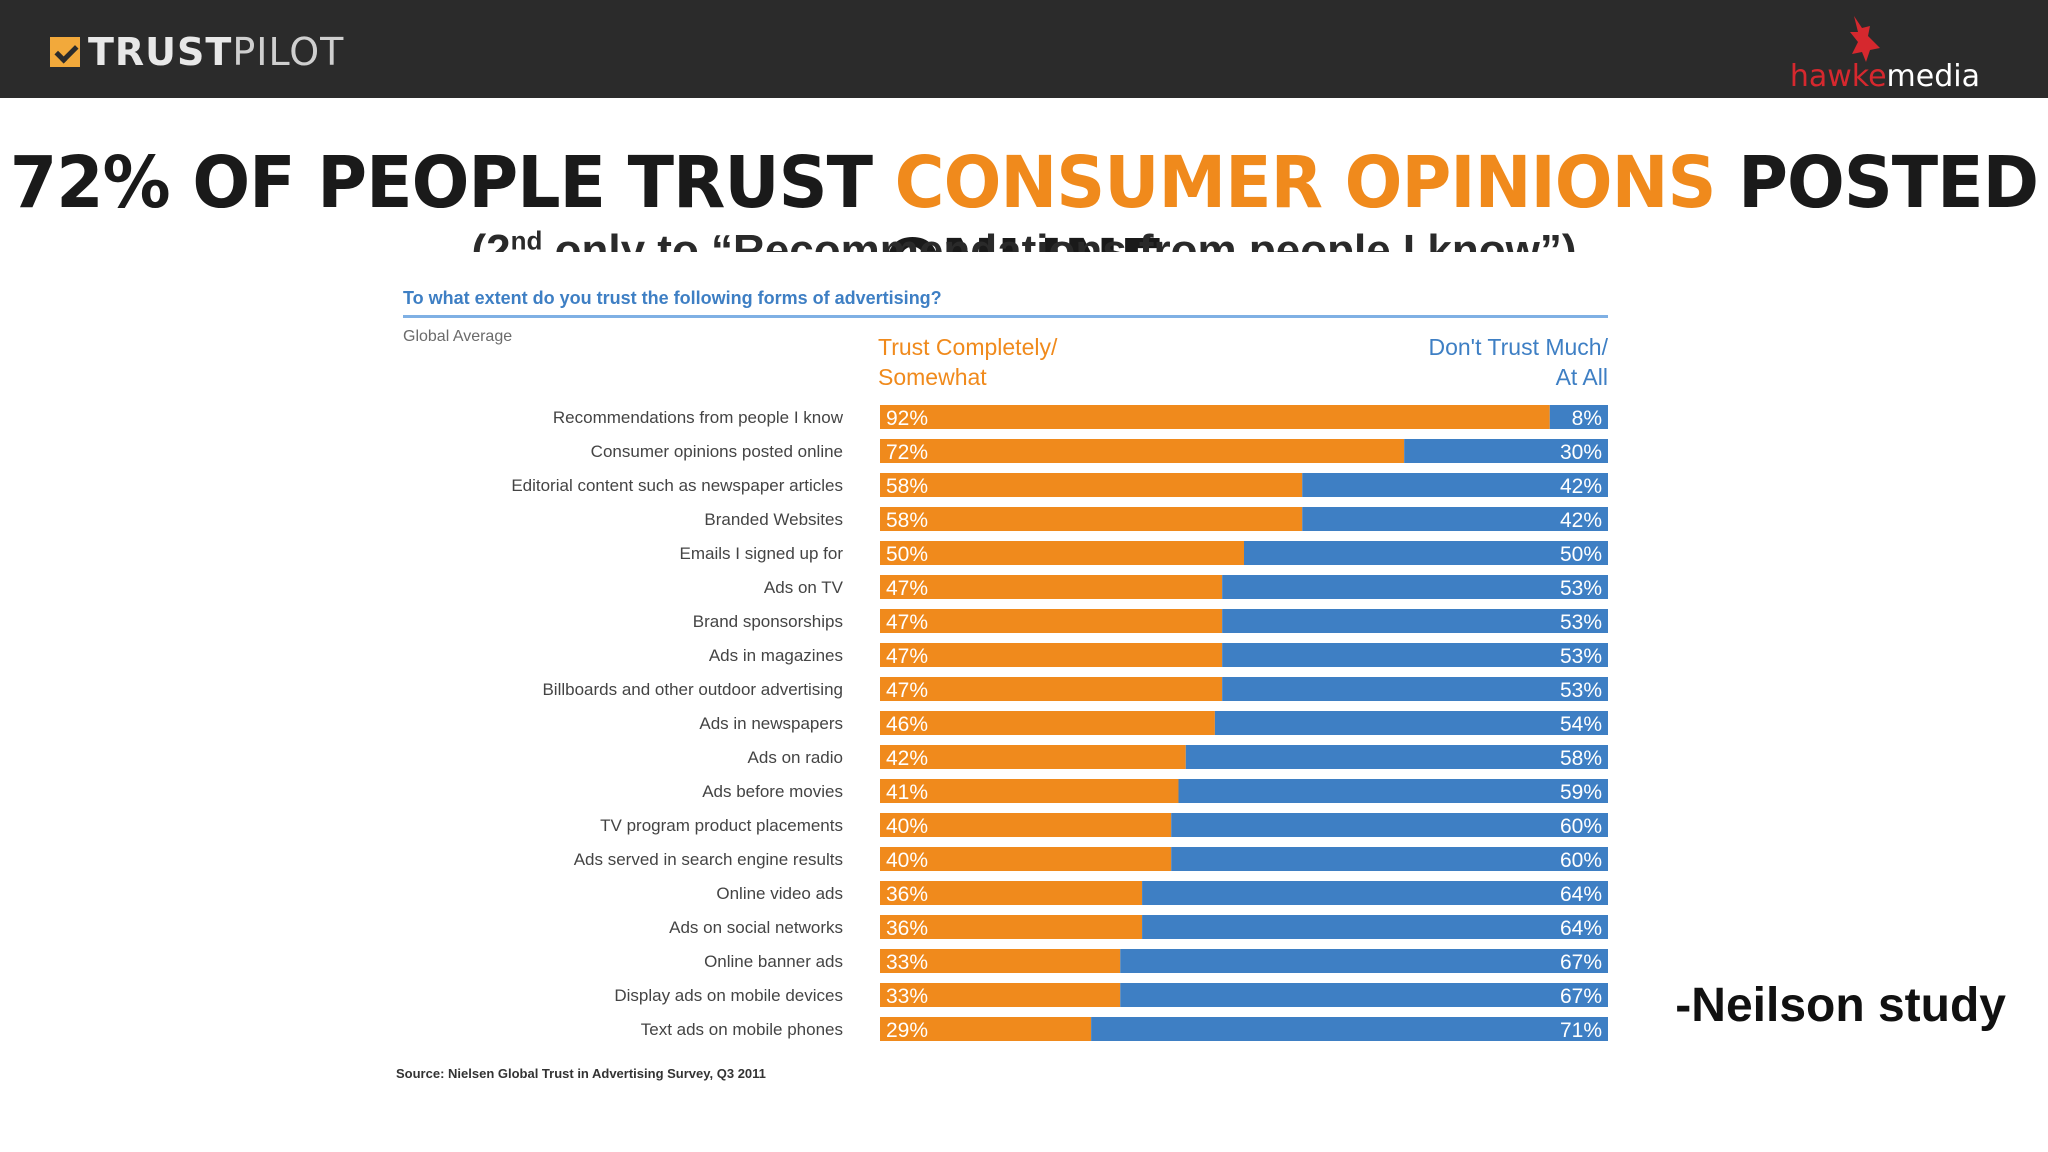  I want to click on hawkemedia-wordmark-red: hawke, so click(1838, 76).